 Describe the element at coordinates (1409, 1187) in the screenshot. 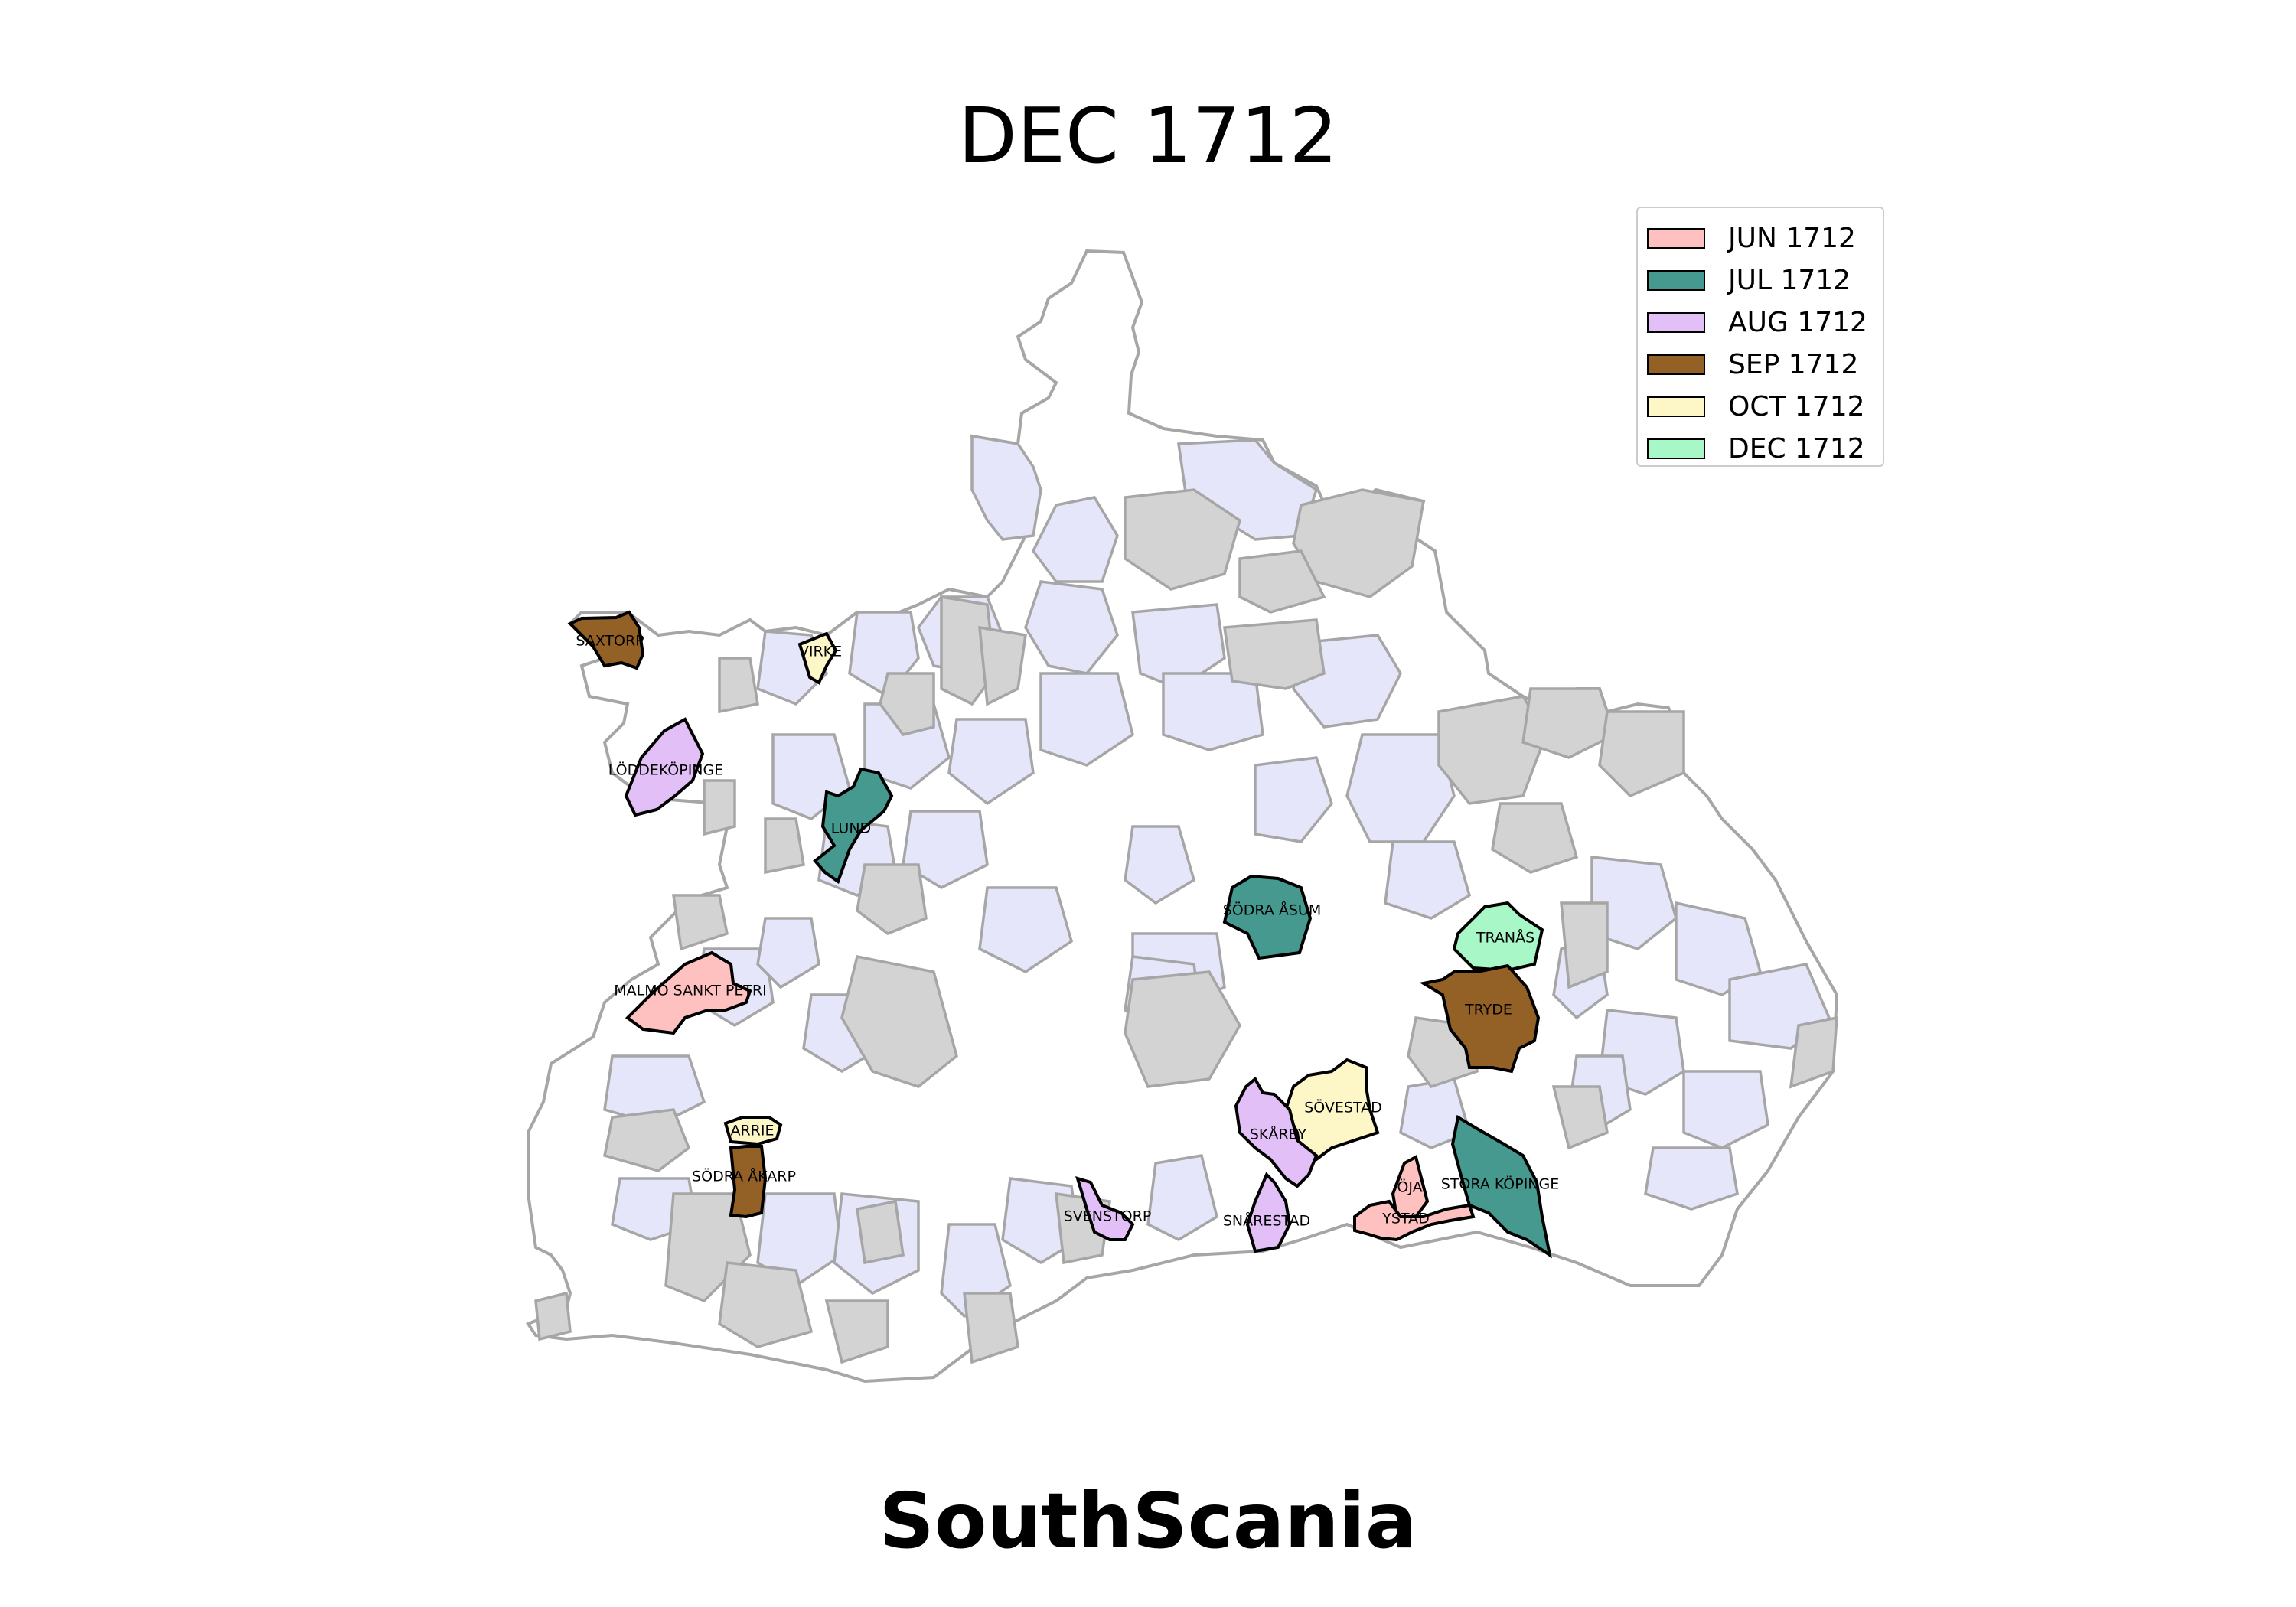

I see `parish-label: ÖJA` at that location.